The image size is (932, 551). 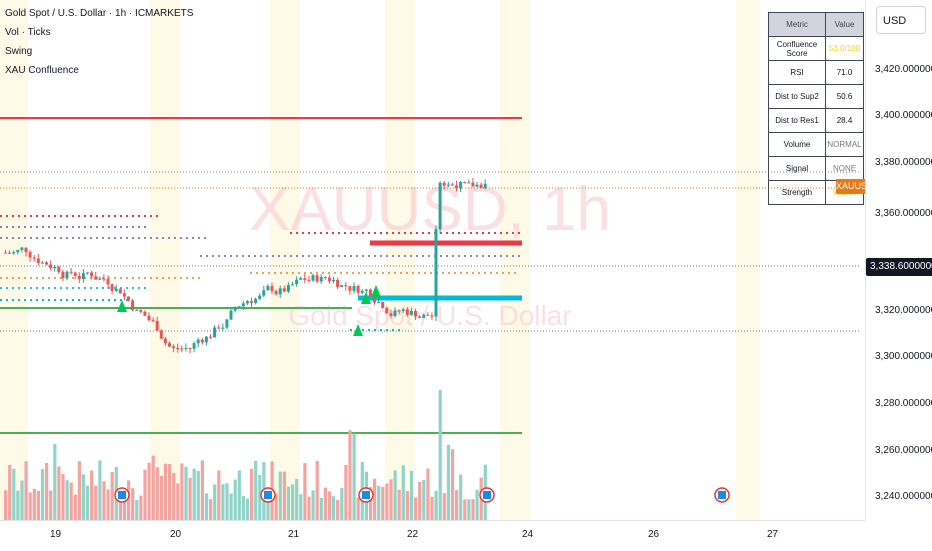 I want to click on price-tick: 3,400.0000000, so click(x=903, y=115).